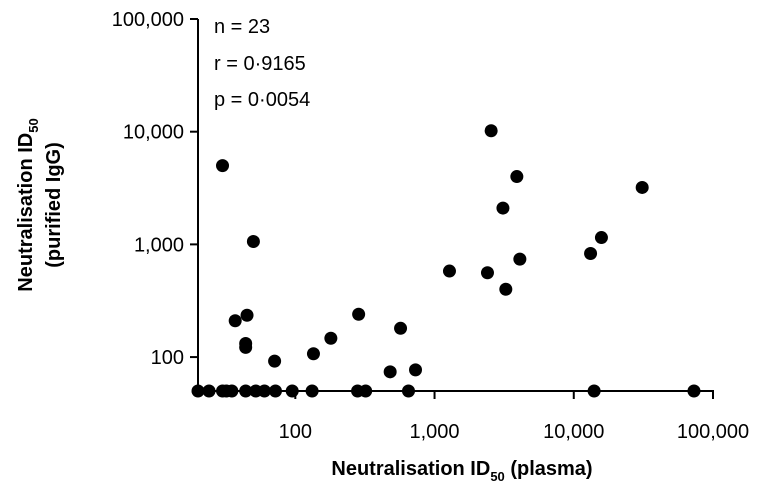 This screenshot has width=779, height=493. Describe the element at coordinates (435, 432) in the screenshot. I see `x-tick-label: 1,000` at that location.